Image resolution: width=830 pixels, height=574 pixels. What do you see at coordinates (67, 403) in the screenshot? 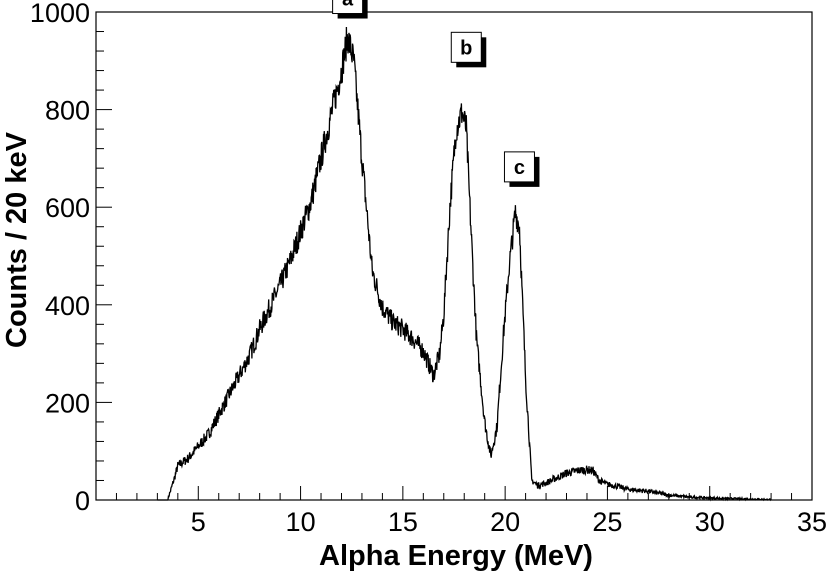
I see `y-tick-label: 200` at bounding box center [67, 403].